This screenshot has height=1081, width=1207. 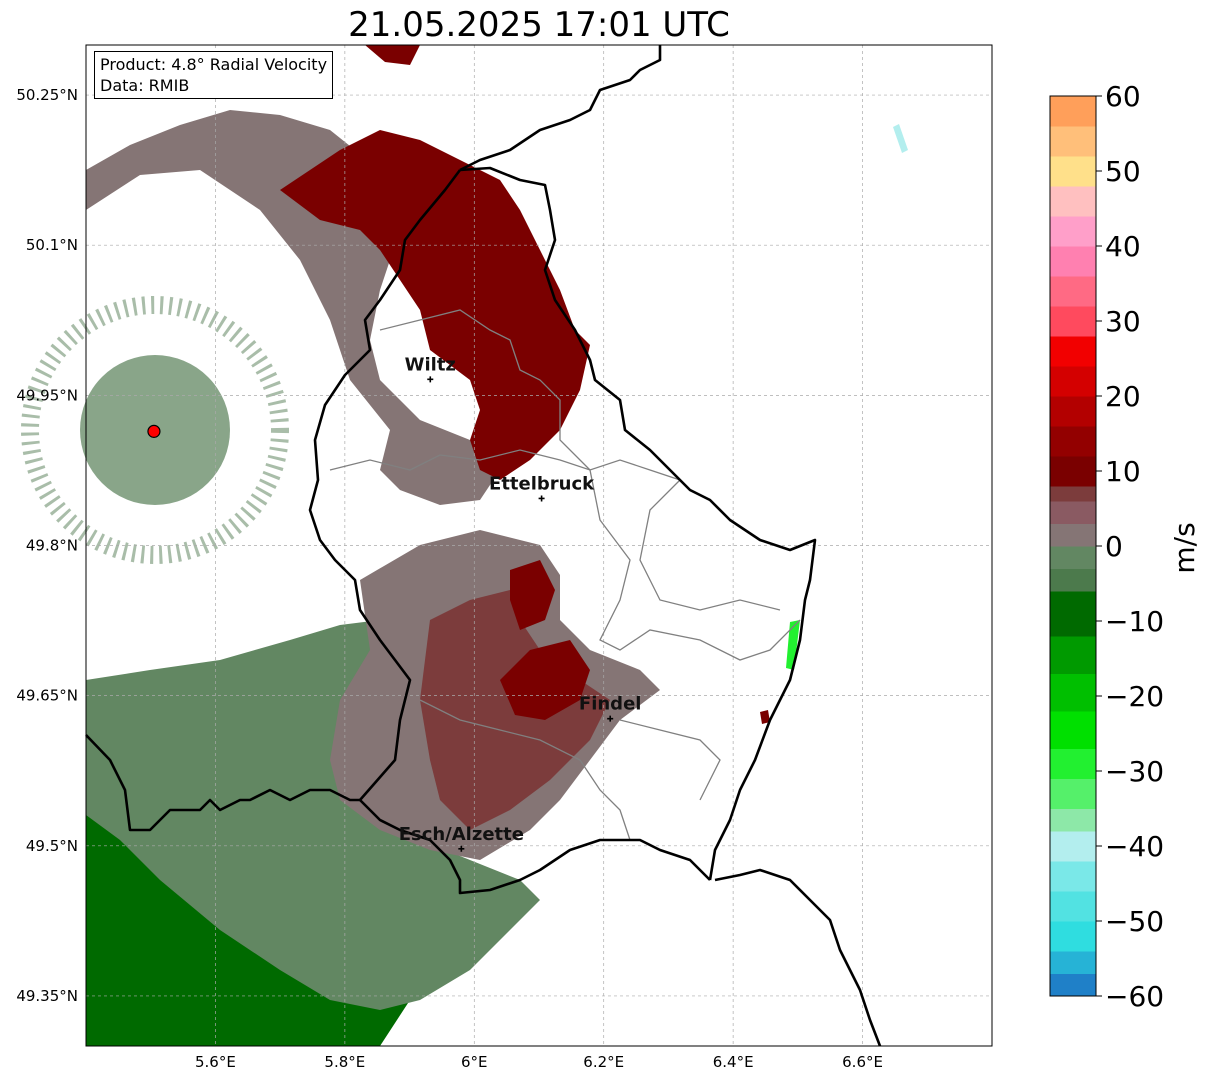 I want to click on colorbar-tick-label: −50, so click(x=1134, y=921).